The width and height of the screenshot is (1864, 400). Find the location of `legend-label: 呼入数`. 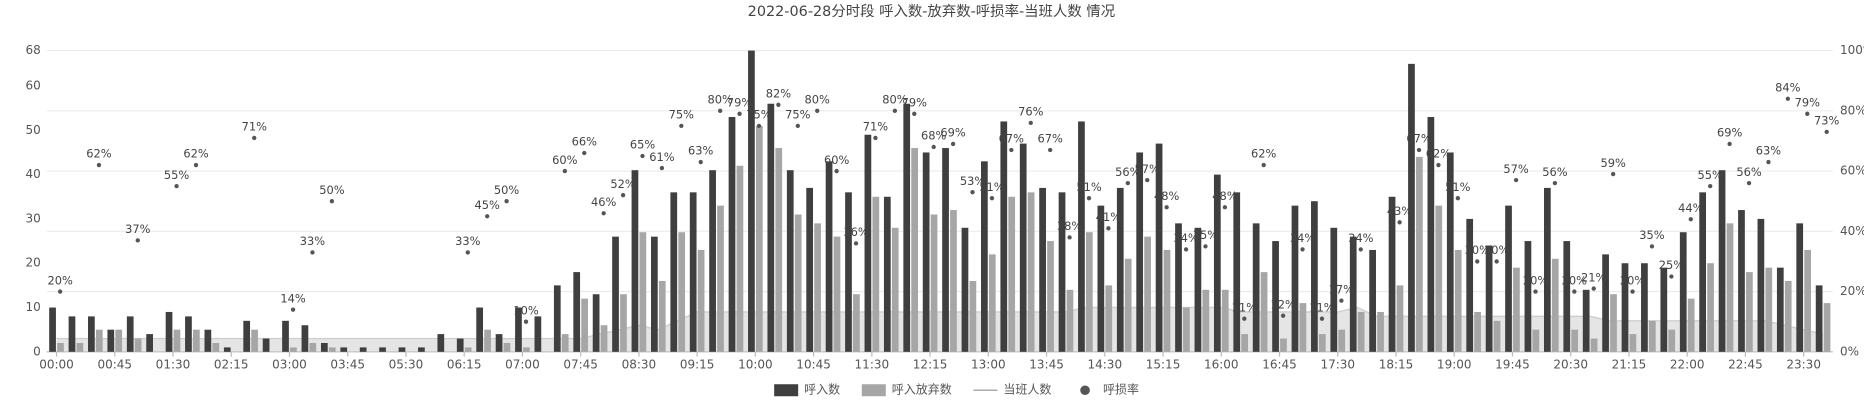

legend-label: 呼入数 is located at coordinates (822, 389).